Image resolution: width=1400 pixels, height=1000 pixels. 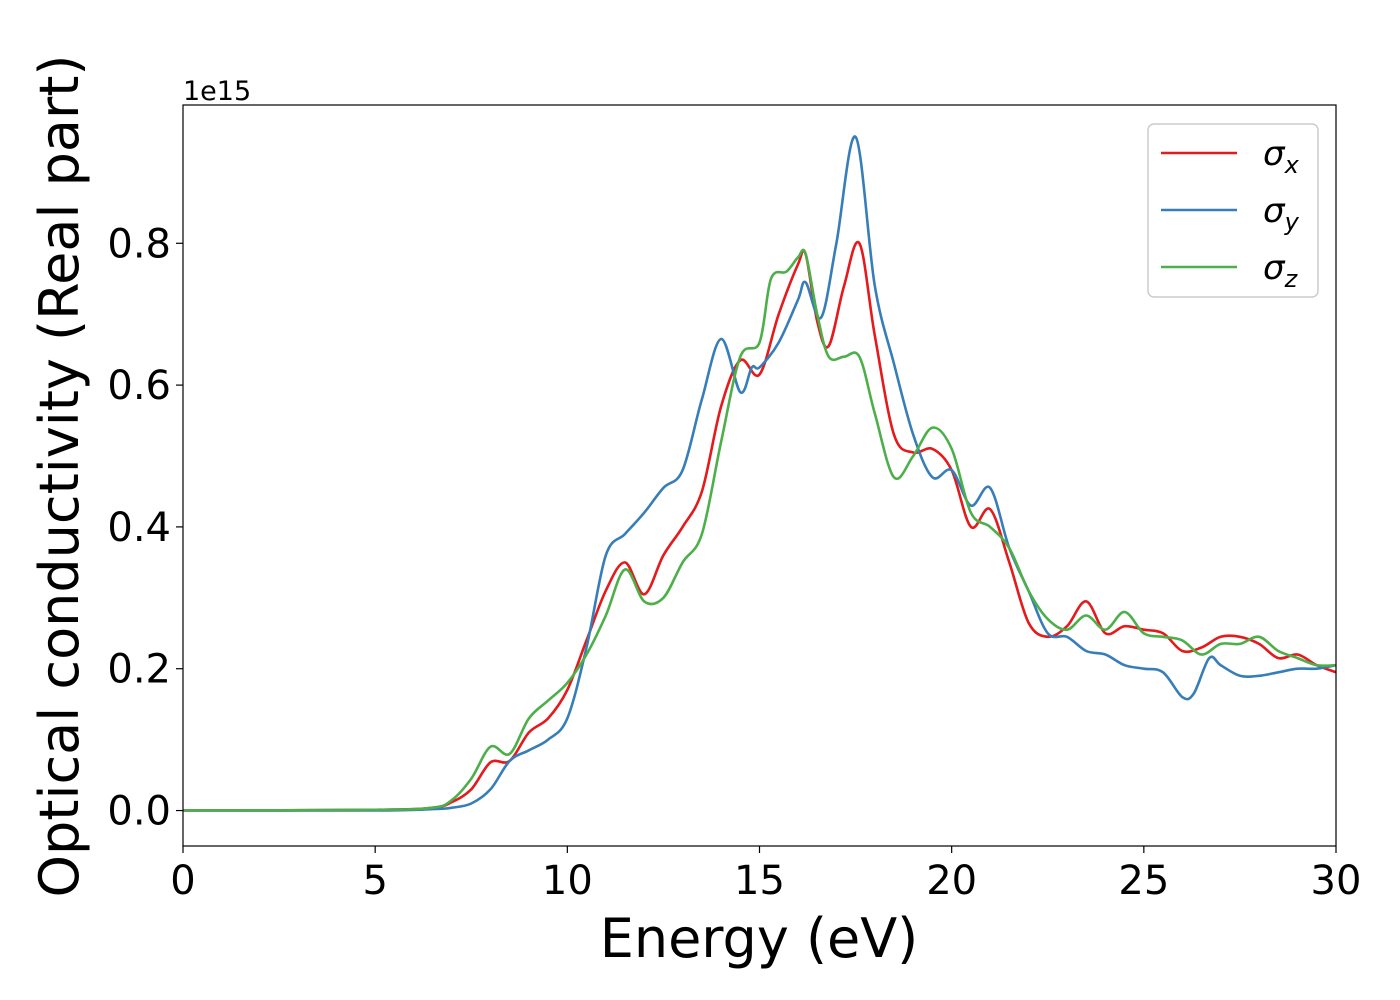 What do you see at coordinates (374, 881) in the screenshot?
I see `x-tick-label: 5` at bounding box center [374, 881].